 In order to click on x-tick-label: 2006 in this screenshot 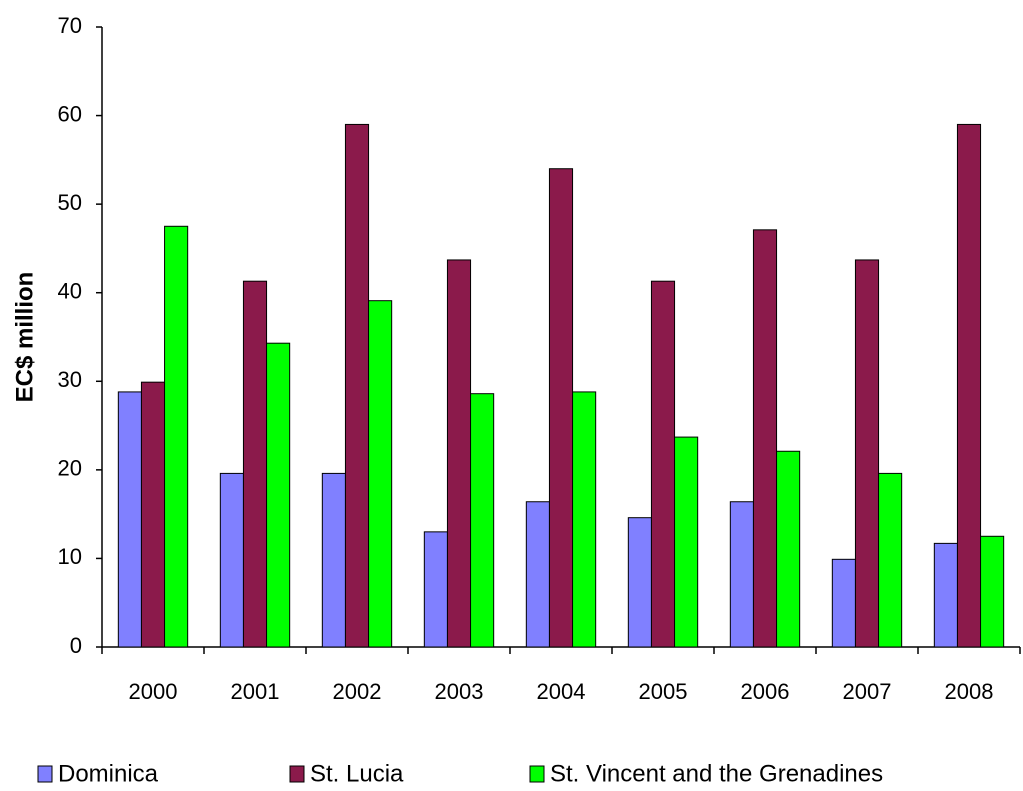, I will do `click(765, 691)`.